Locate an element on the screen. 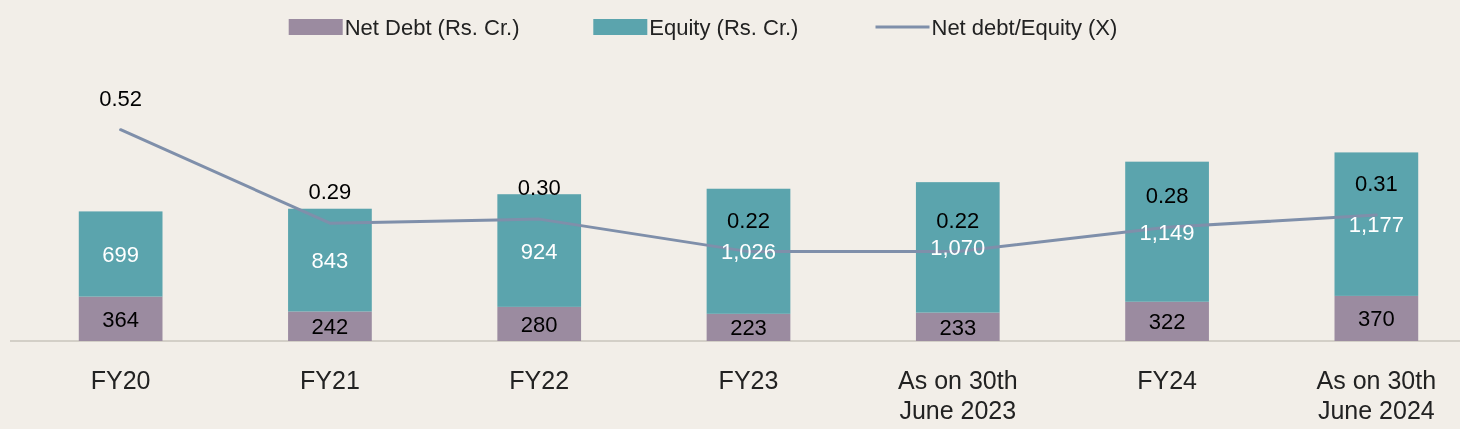  x-tick-label: FY22 is located at coordinates (539, 380).